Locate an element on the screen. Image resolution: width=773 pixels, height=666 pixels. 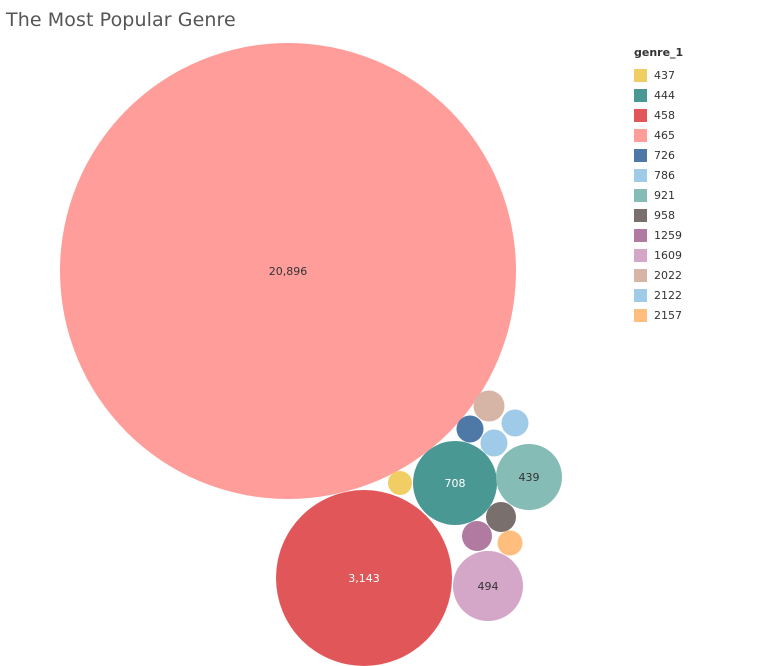
bubble-label-1609: 494 is located at coordinates (488, 586).